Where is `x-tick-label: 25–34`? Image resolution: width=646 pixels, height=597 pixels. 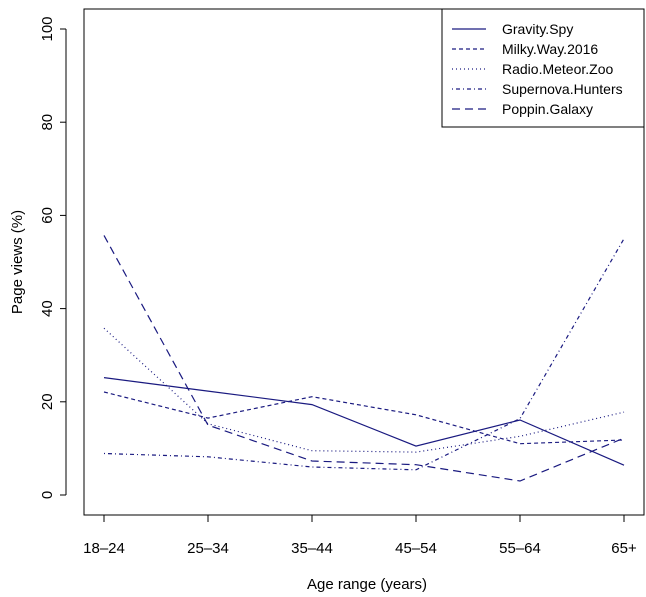 x-tick-label: 25–34 is located at coordinates (208, 548).